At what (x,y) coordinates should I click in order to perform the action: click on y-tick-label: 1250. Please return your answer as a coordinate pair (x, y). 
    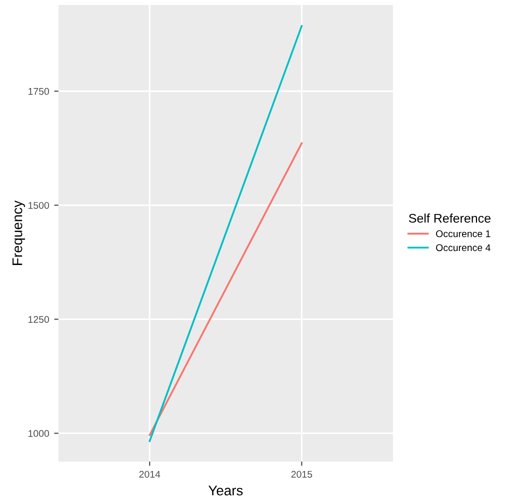
    Looking at the image, I should click on (39, 319).